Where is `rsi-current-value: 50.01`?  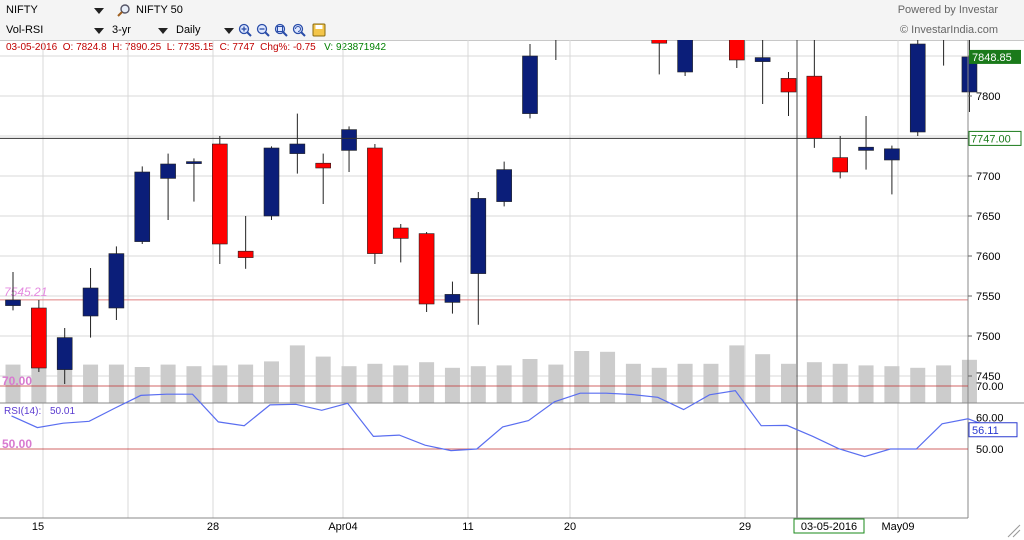 rsi-current-value: 50.01 is located at coordinates (62, 411).